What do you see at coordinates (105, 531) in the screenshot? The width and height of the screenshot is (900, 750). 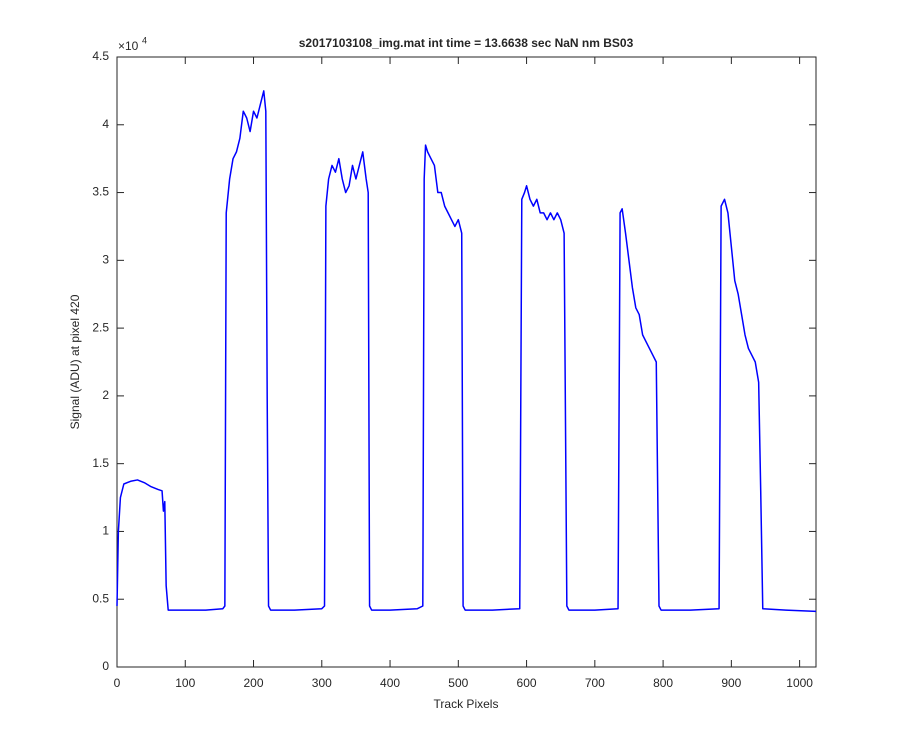 I see `y-tick-label: 1` at bounding box center [105, 531].